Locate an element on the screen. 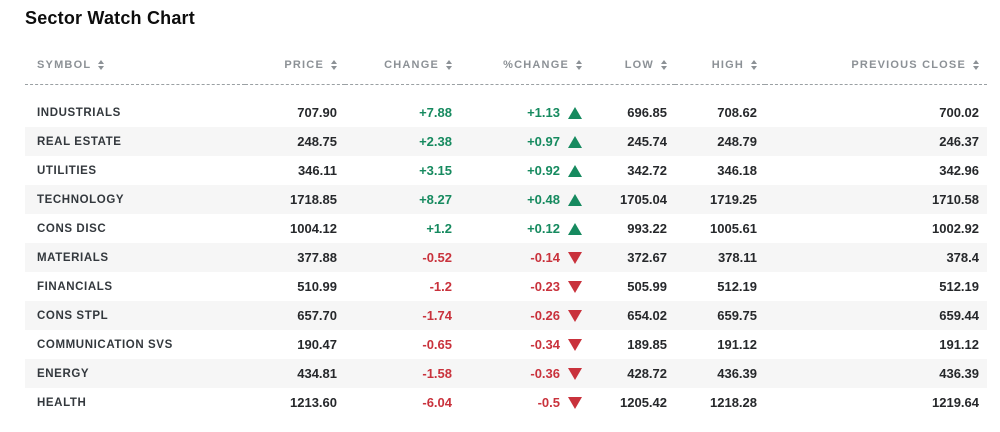 This screenshot has width=1000, height=432. column-header-price: PRICE is located at coordinates (295, 70).